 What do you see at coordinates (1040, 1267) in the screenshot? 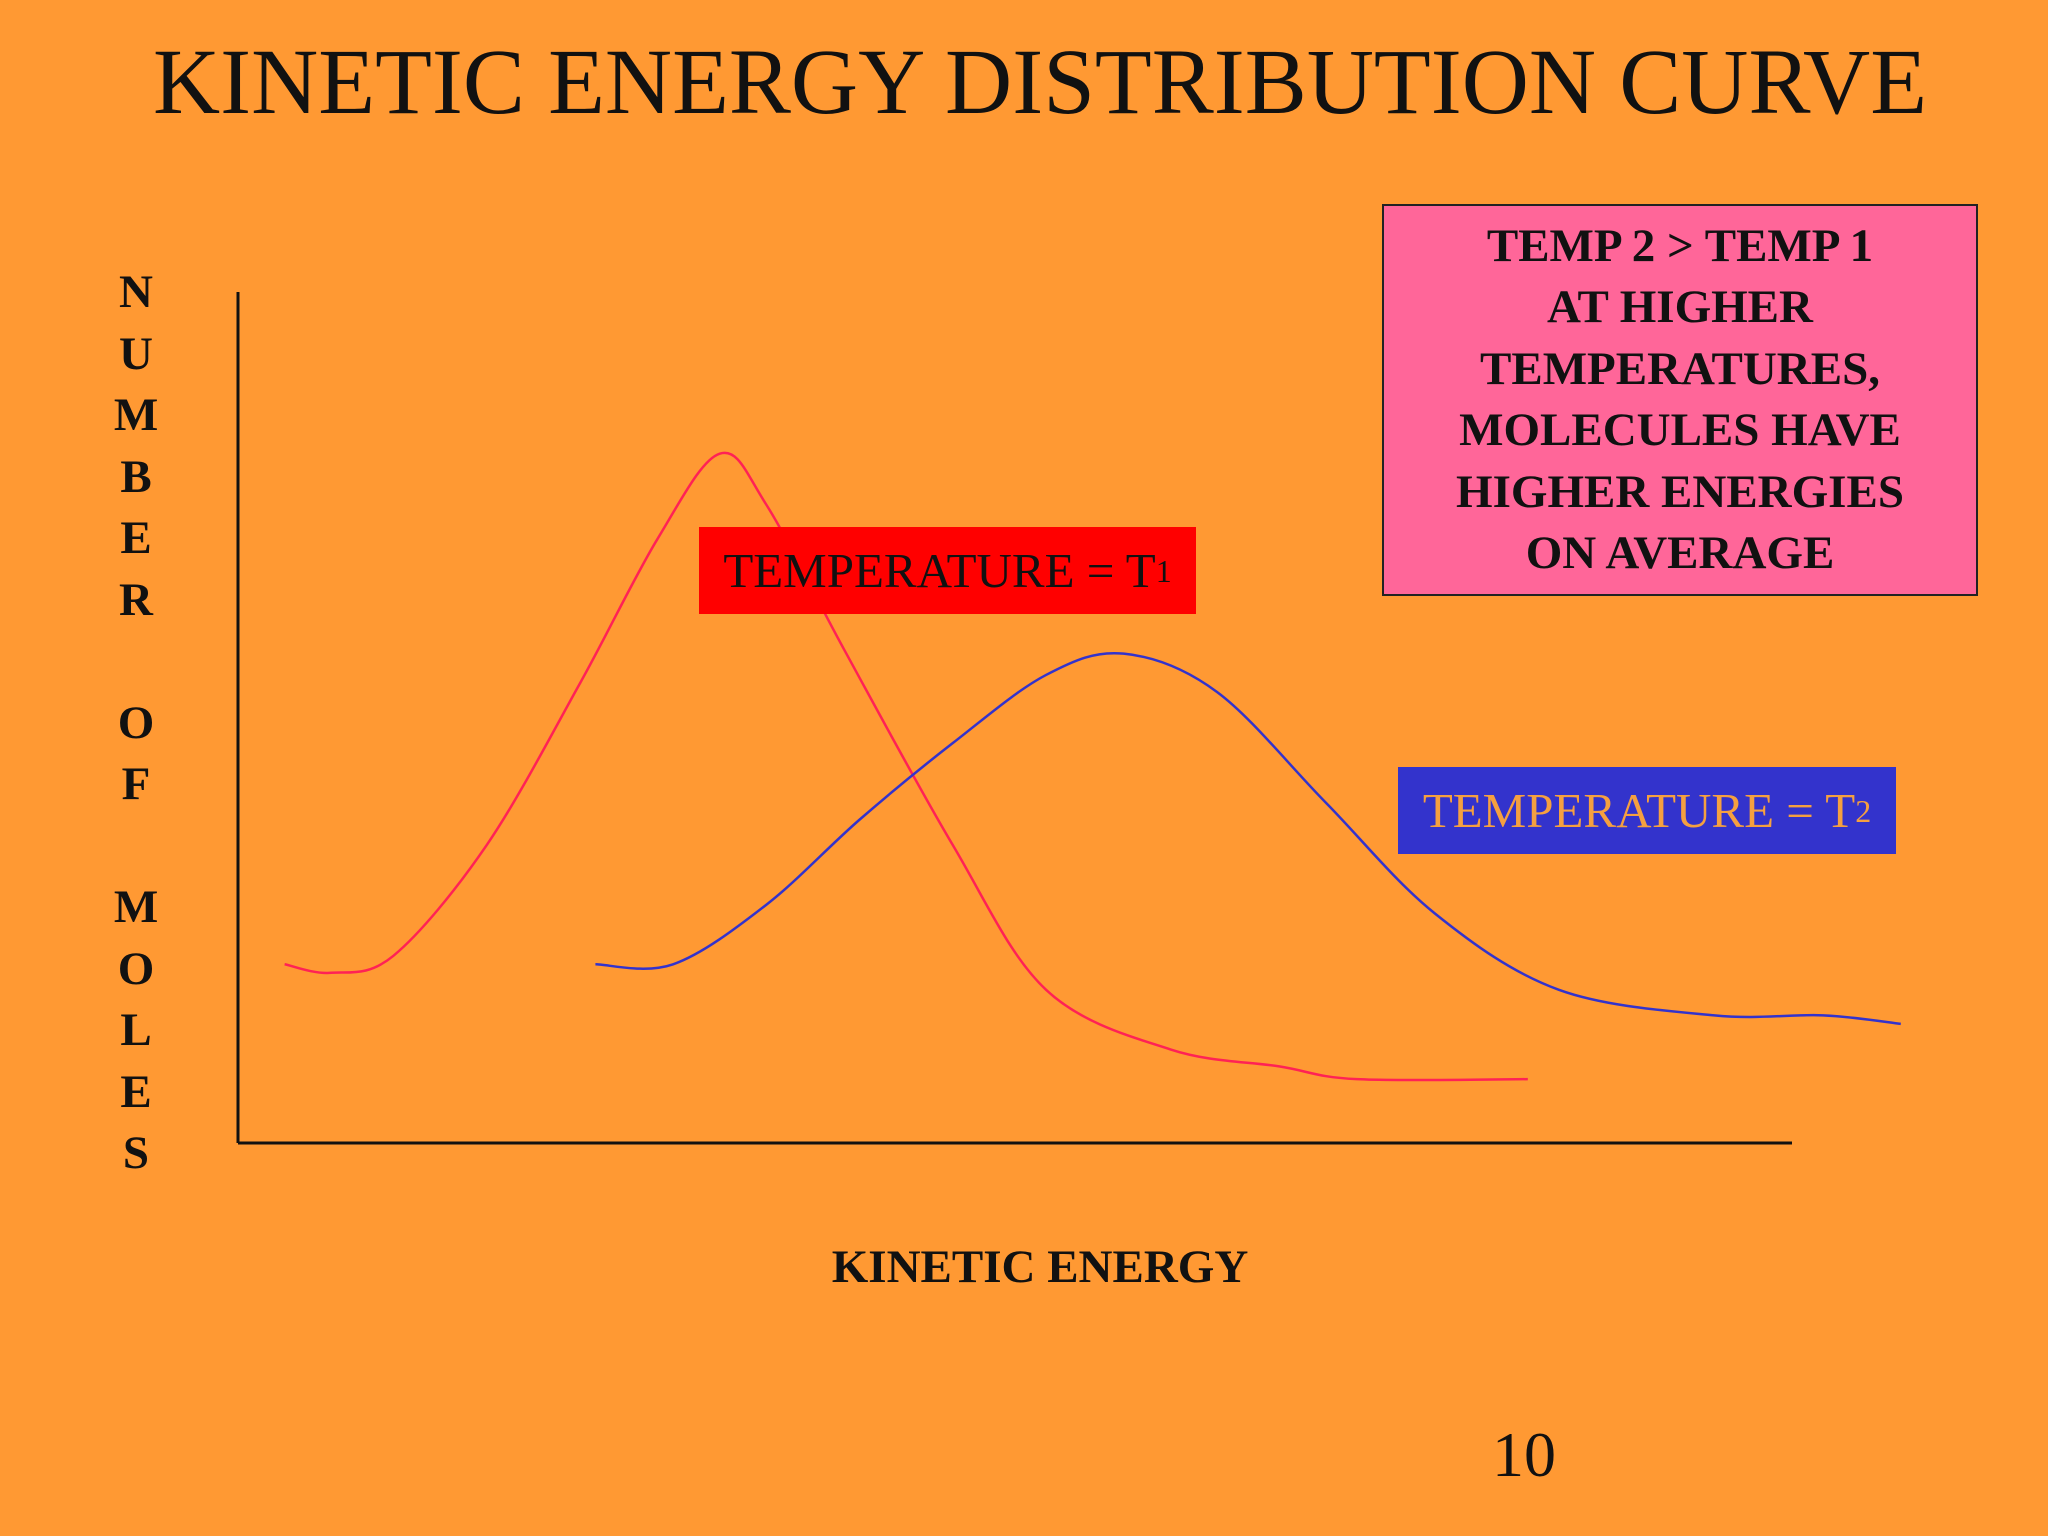
I see `x-axis-label: KINETIC ENERGY` at bounding box center [1040, 1267].